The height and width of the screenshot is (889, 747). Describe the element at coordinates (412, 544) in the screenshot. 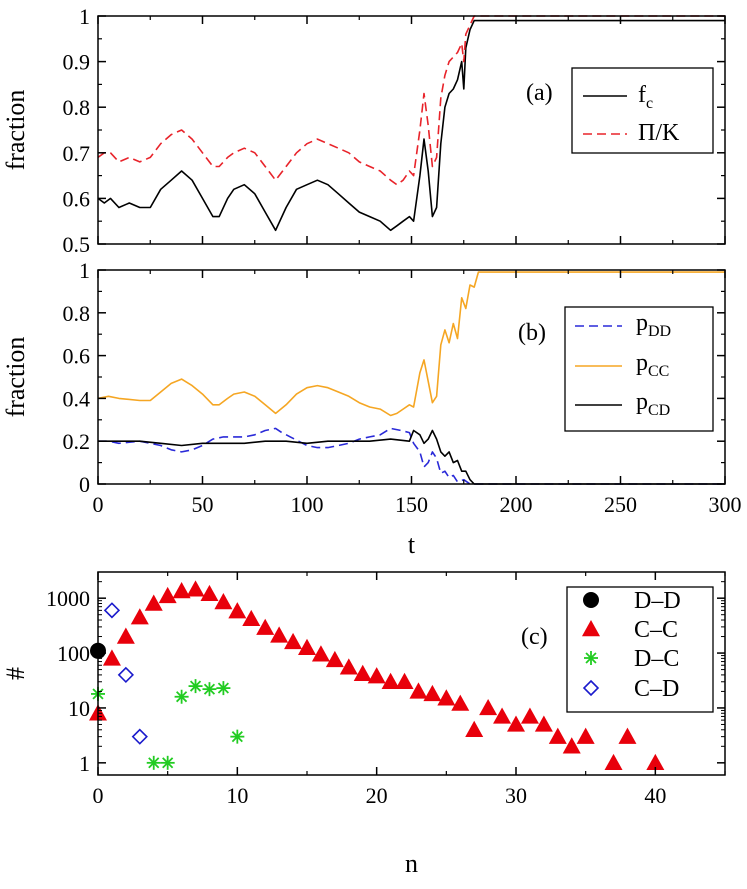

I see `x-axis-title: t` at that location.